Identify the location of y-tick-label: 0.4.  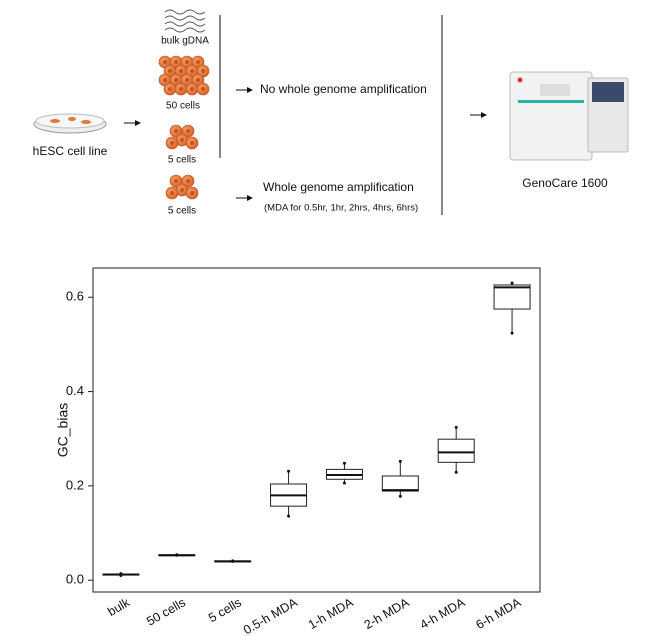
(75, 390).